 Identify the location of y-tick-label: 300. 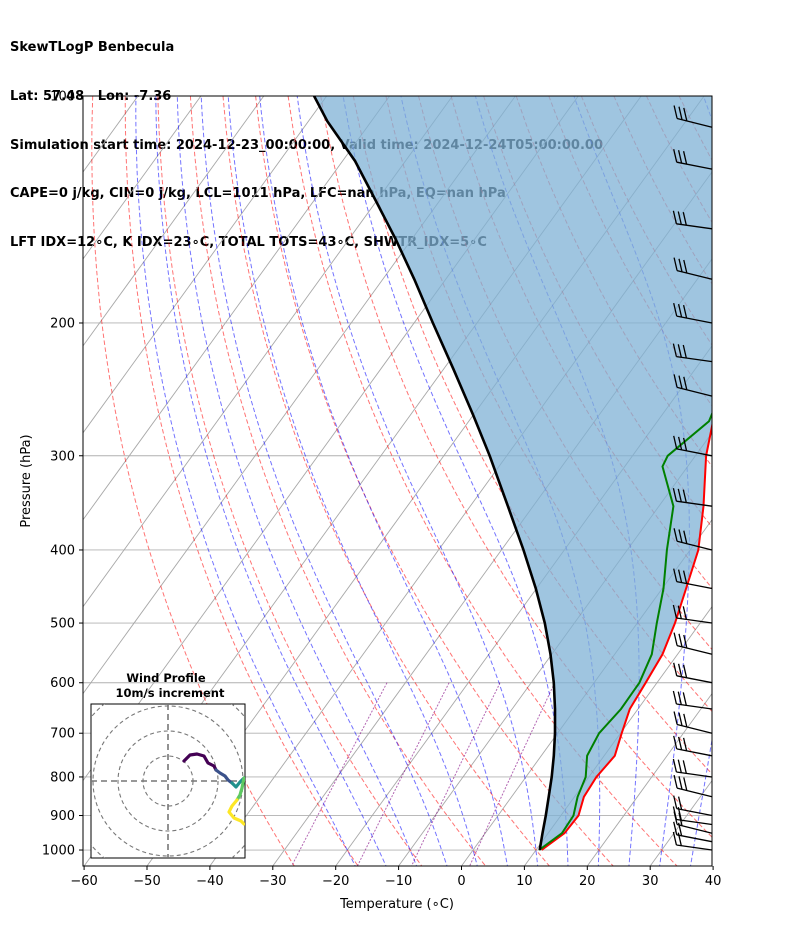
(62, 456).